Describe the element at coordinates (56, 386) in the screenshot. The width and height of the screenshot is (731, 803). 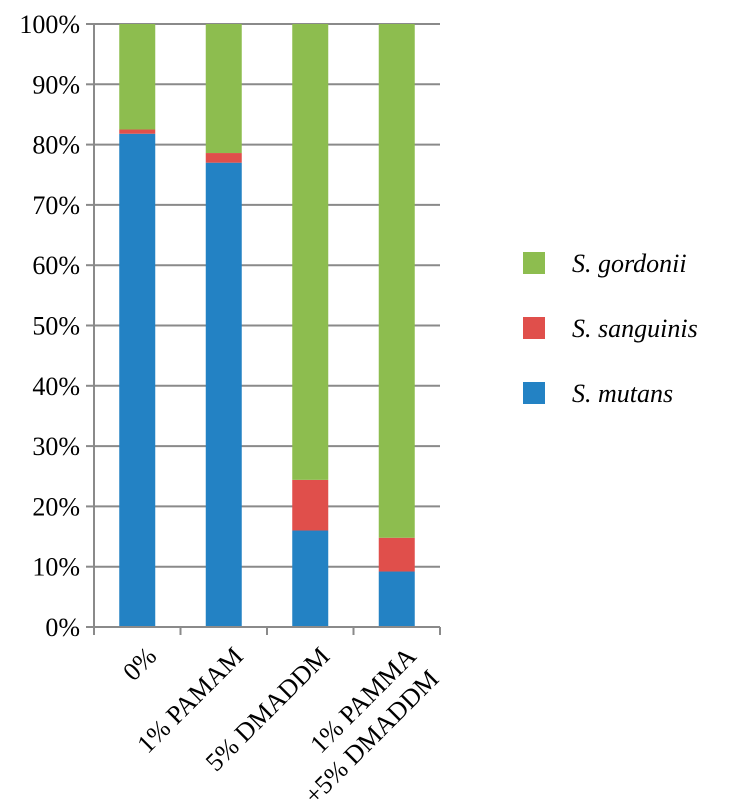
I see `y-tick-label: 40%` at that location.